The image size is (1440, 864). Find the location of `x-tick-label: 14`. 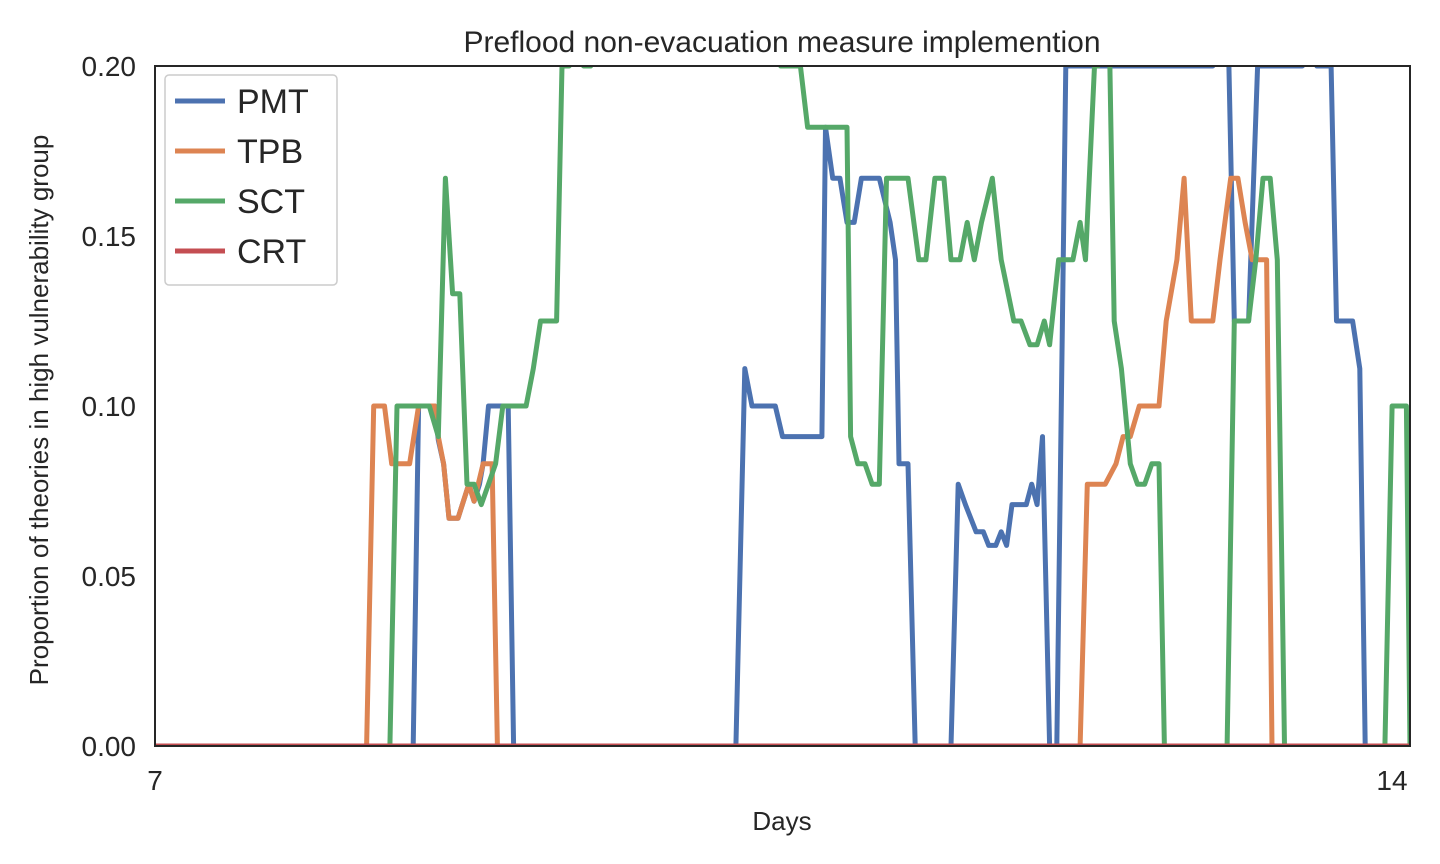

x-tick-label: 14 is located at coordinates (1391, 780).